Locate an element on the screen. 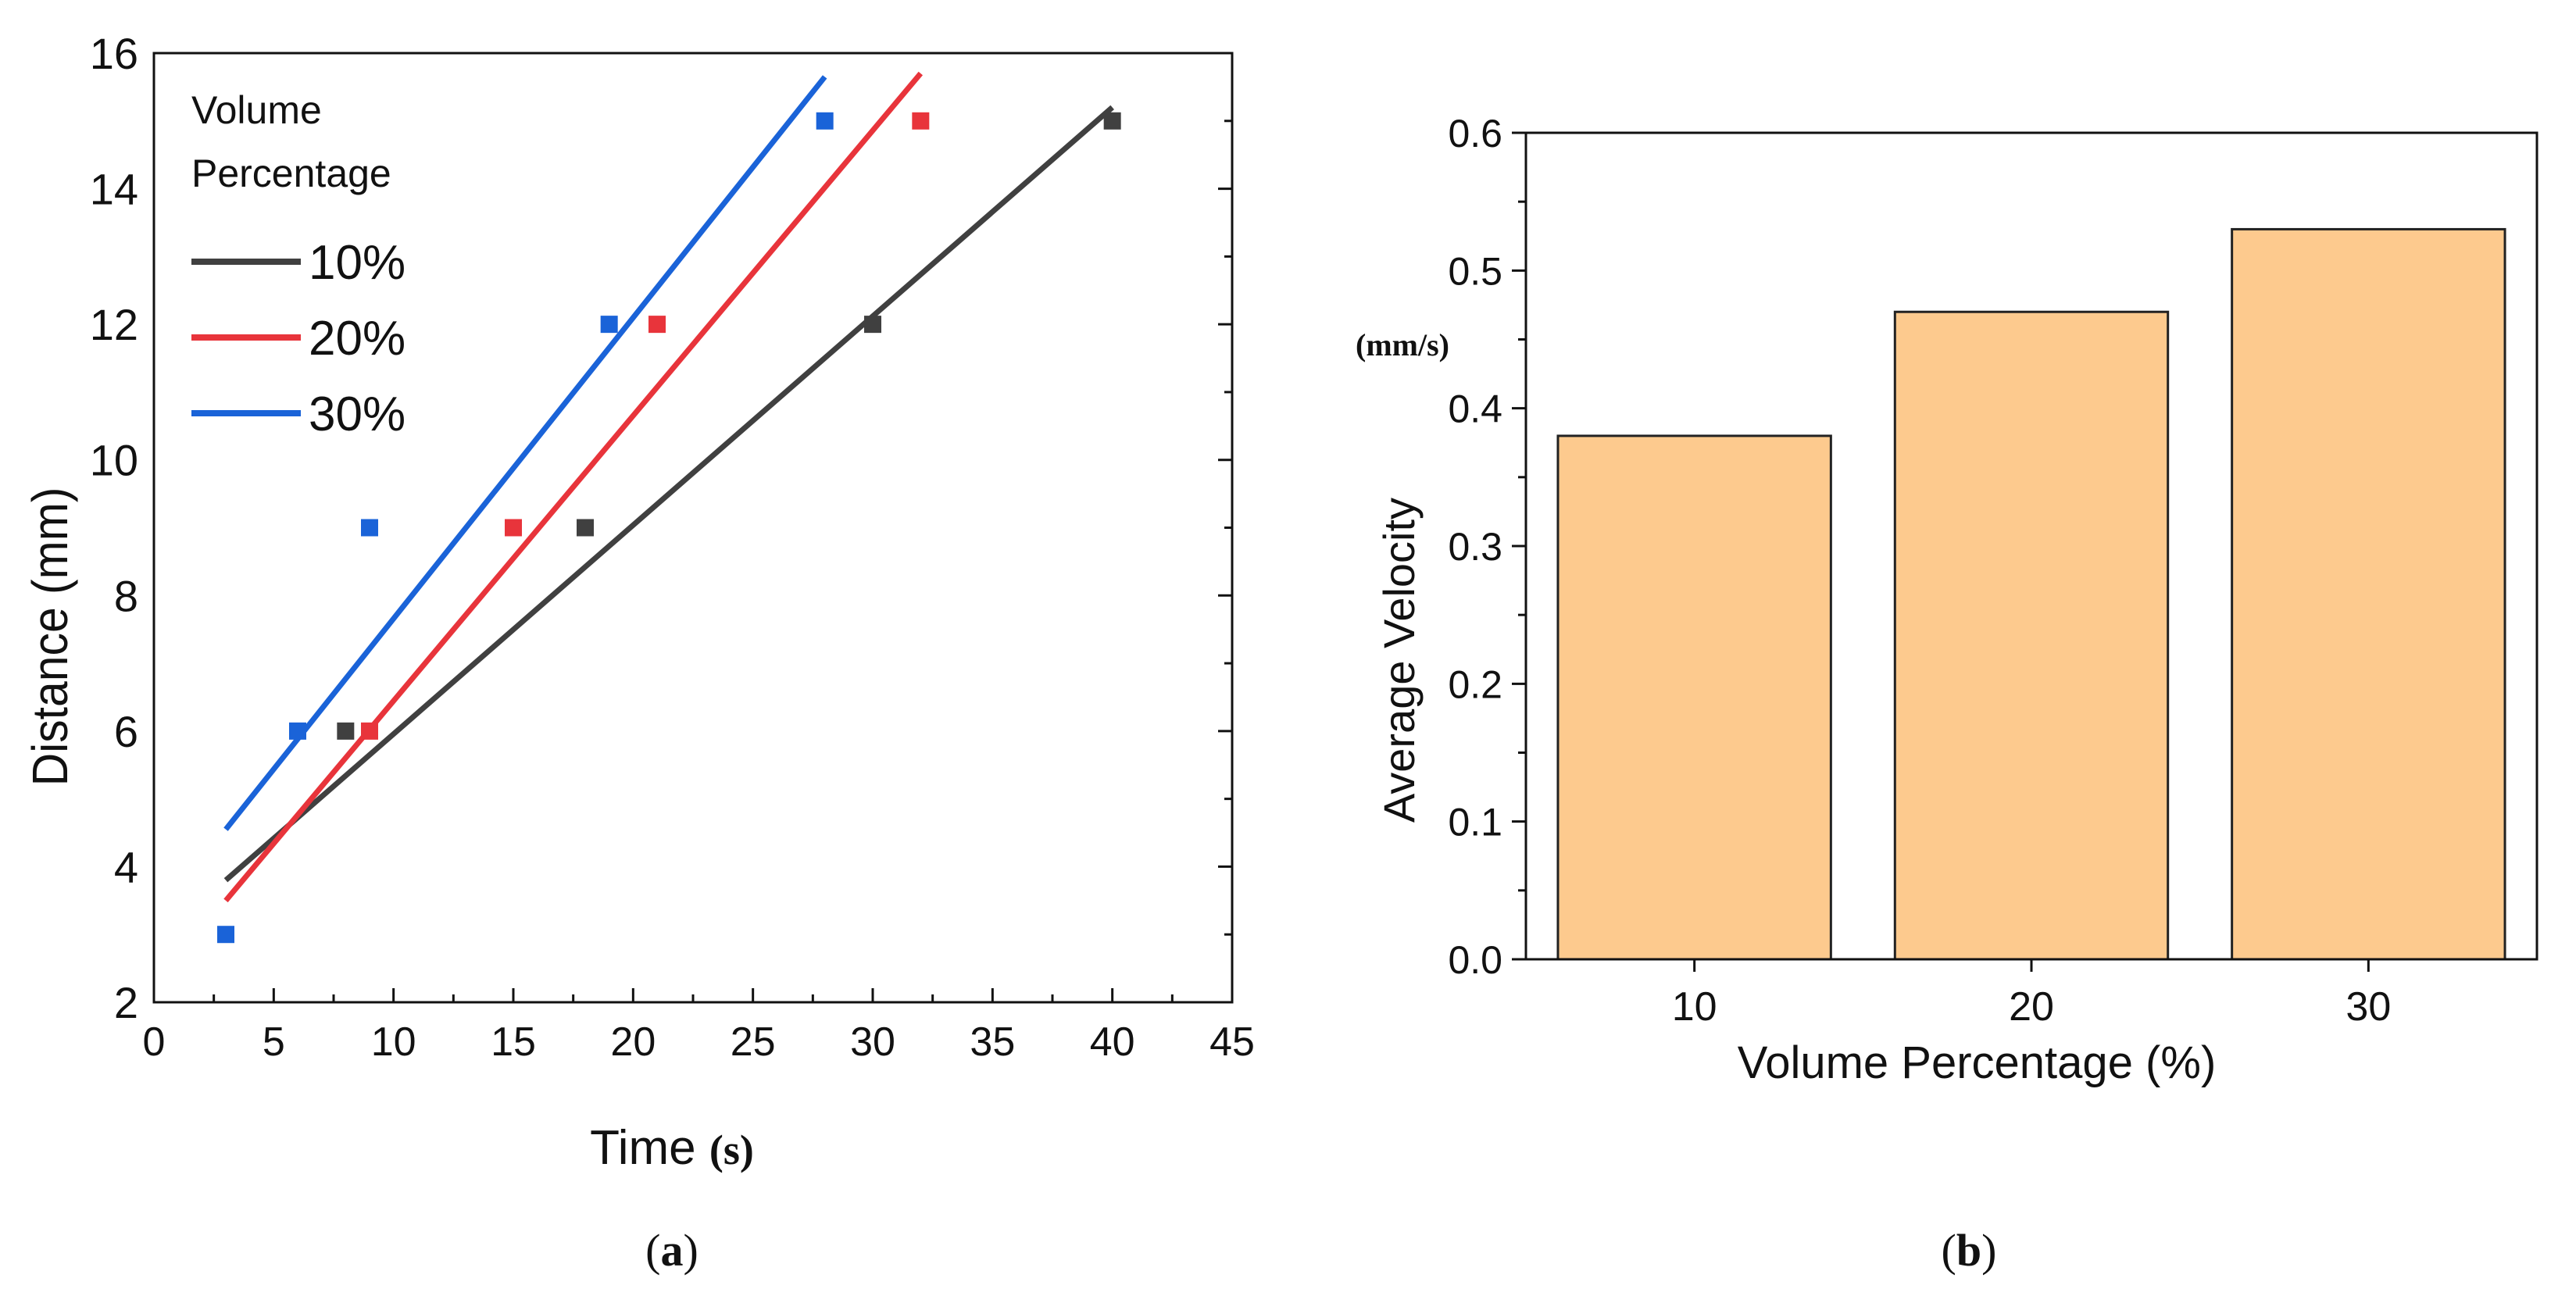 This screenshot has width=2576, height=1303. x-tick-label: 15 is located at coordinates (514, 1042).